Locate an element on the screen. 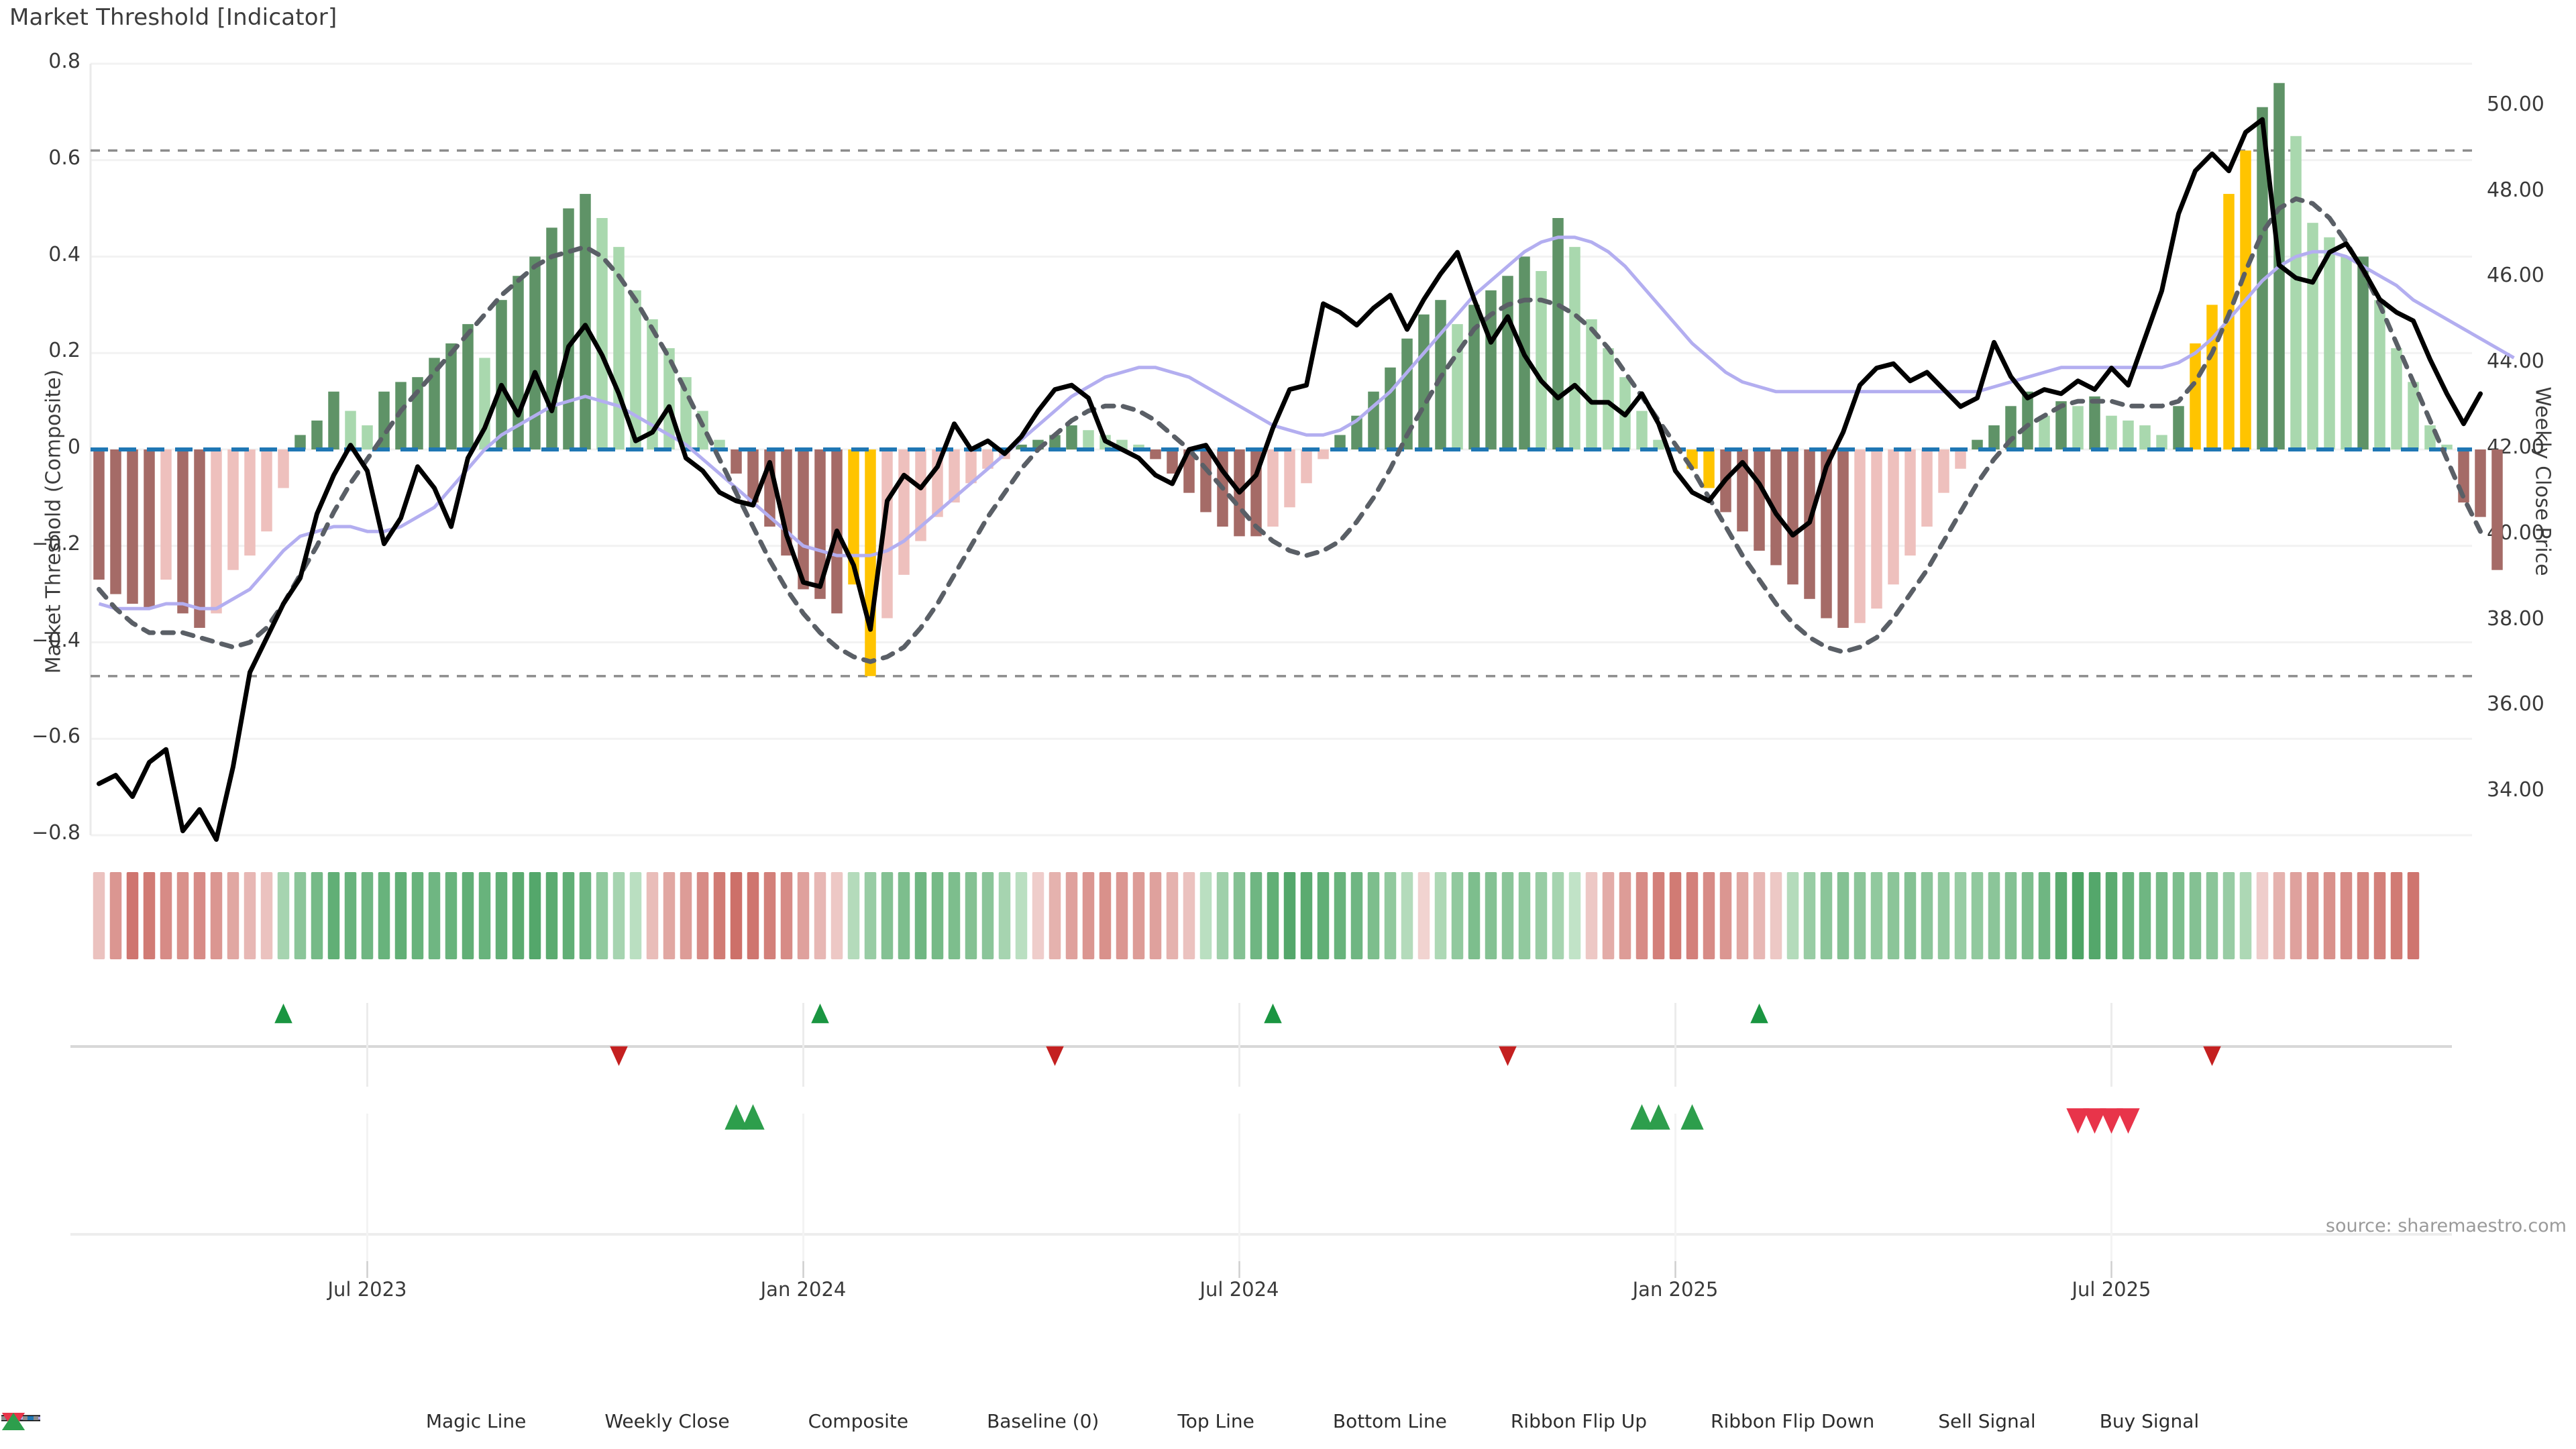 The width and height of the screenshot is (2576, 1449). y-tick-left: 0.4 is located at coordinates (64, 254).